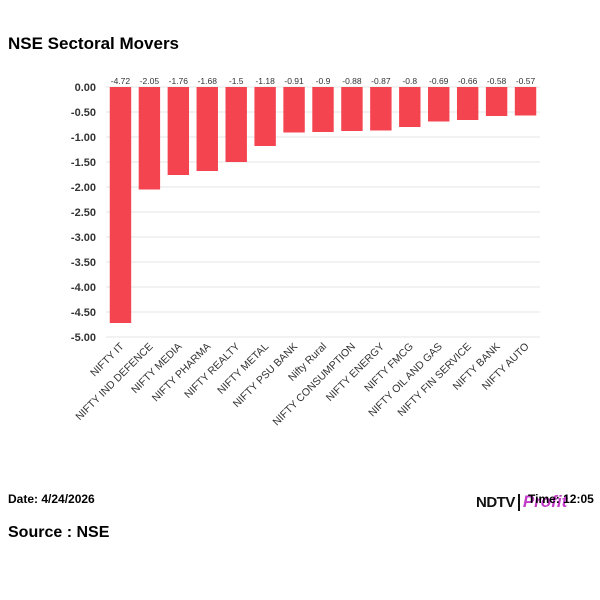  What do you see at coordinates (121, 81) in the screenshot?
I see `data-label: -4.72` at bounding box center [121, 81].